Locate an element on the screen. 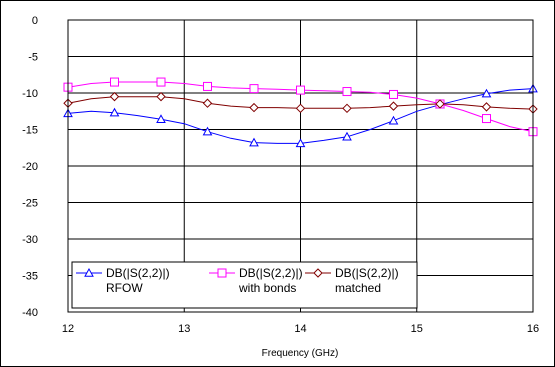 The height and width of the screenshot is (367, 555). y-axis-ticks: 0 -5 -10 -15 -20 -25 -30 -35 -40 is located at coordinates (30, 167).